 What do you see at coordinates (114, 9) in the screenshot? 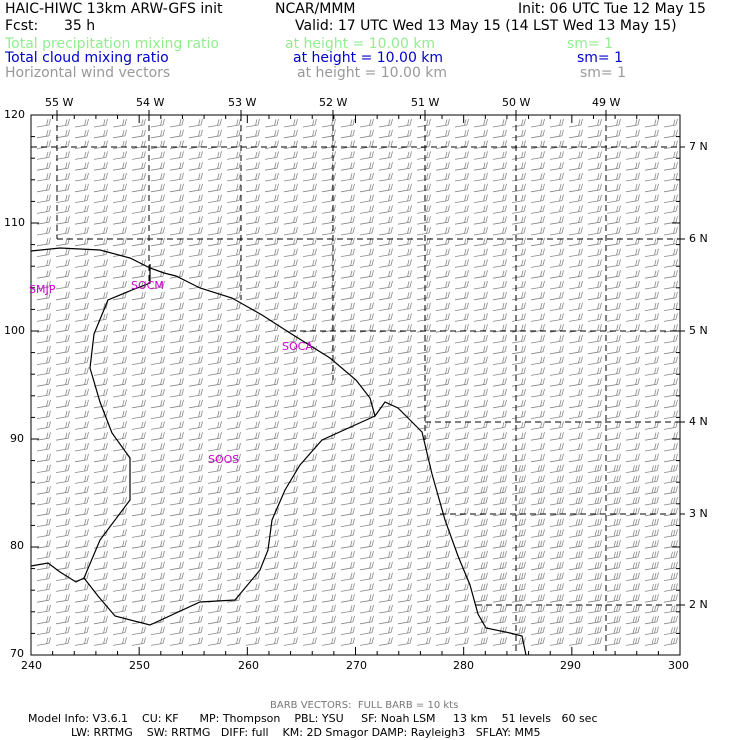
I see `model-title: HAIC-HIWC 13km ARW-GFS init` at bounding box center [114, 9].